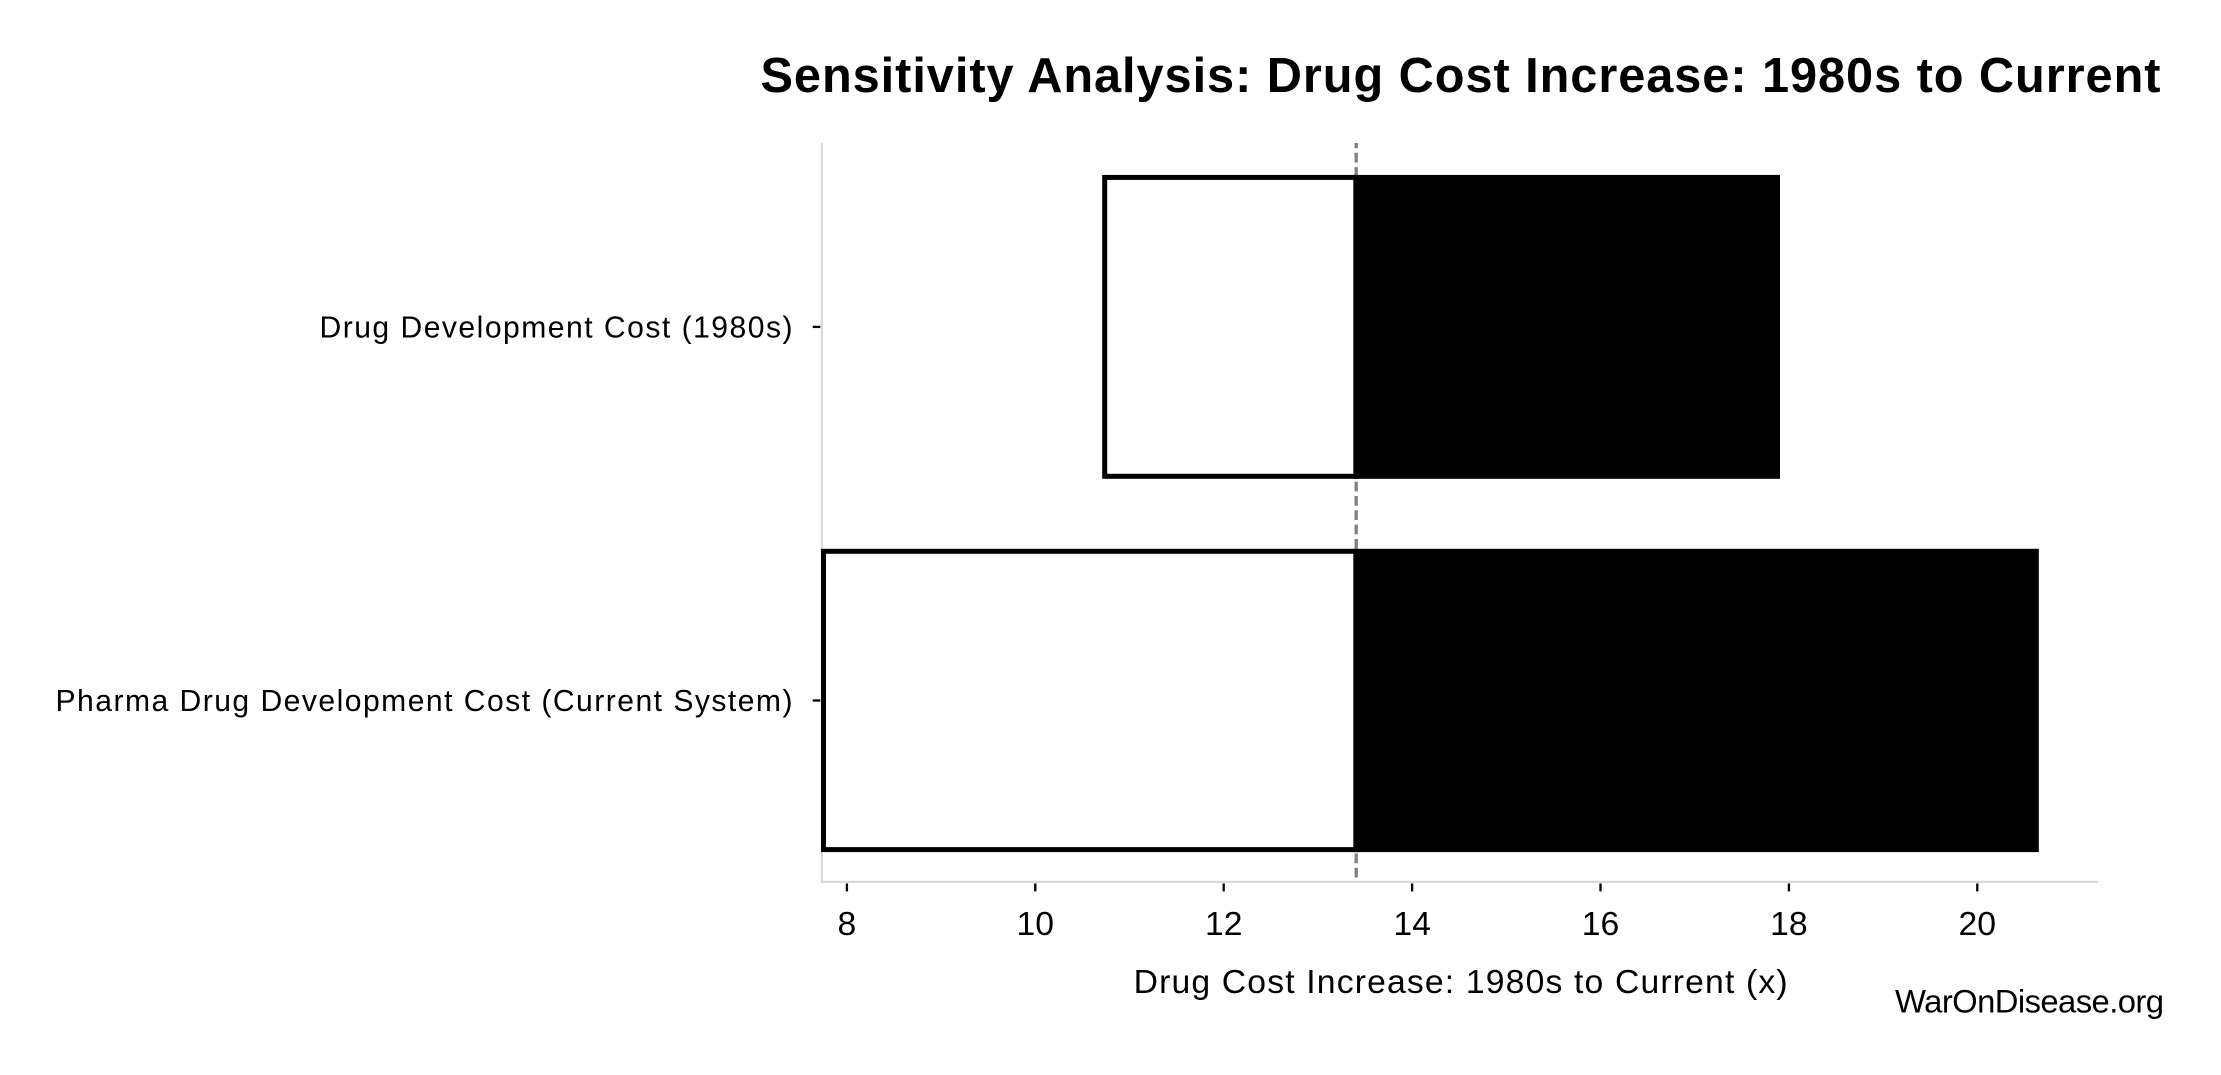 The height and width of the screenshot is (1075, 2221). Describe the element at coordinates (1600, 924) in the screenshot. I see `svg-text: 16` at that location.